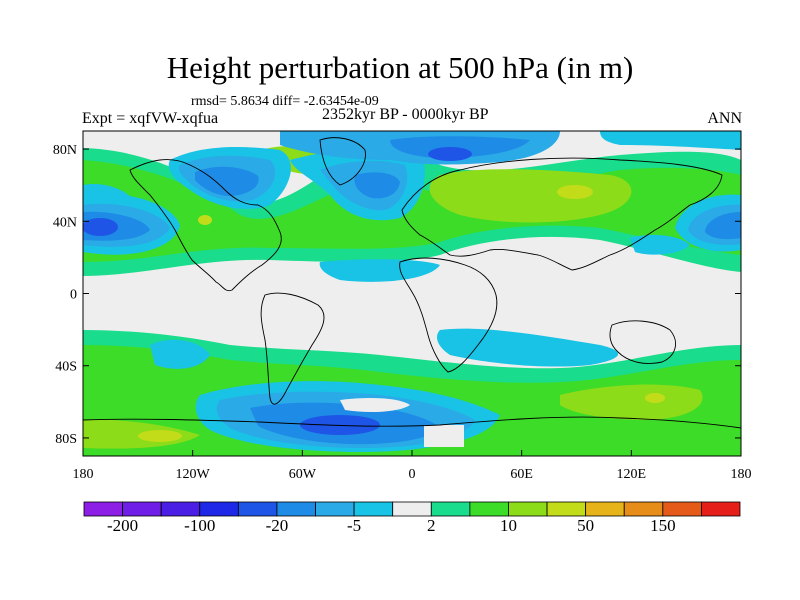 This screenshot has height=600, width=800. I want to click on colorbar-label: 150, so click(663, 525).